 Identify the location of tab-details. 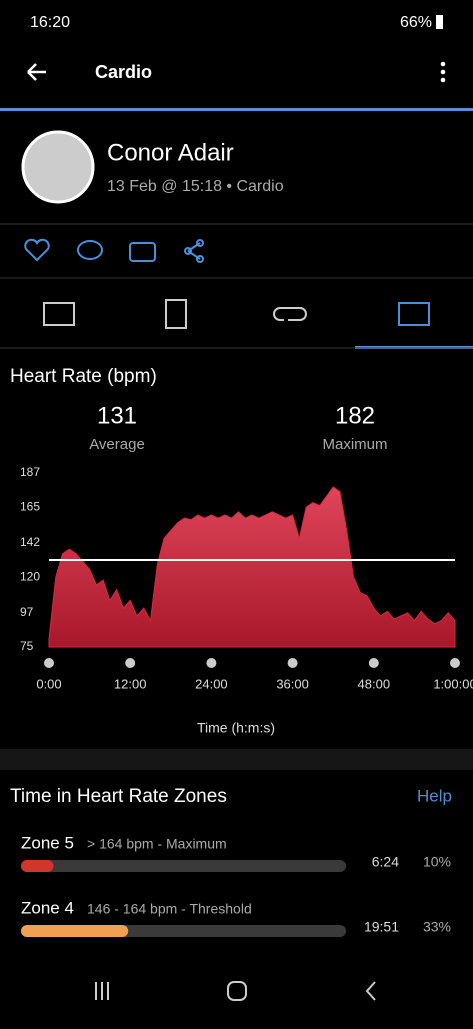
(176, 314).